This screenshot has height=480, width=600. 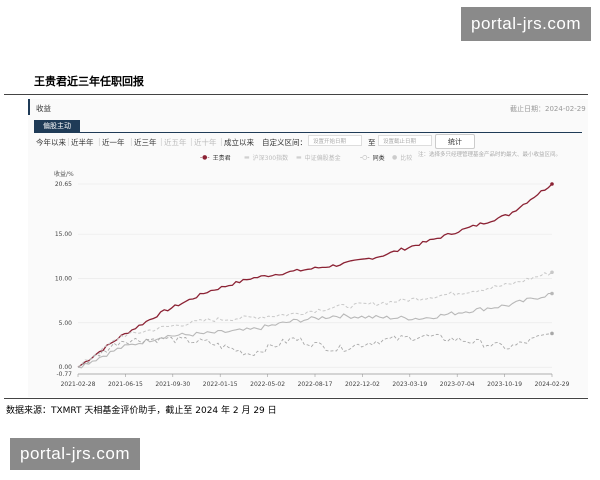 I want to click on legend-marker: -○-, so click(x=365, y=157).